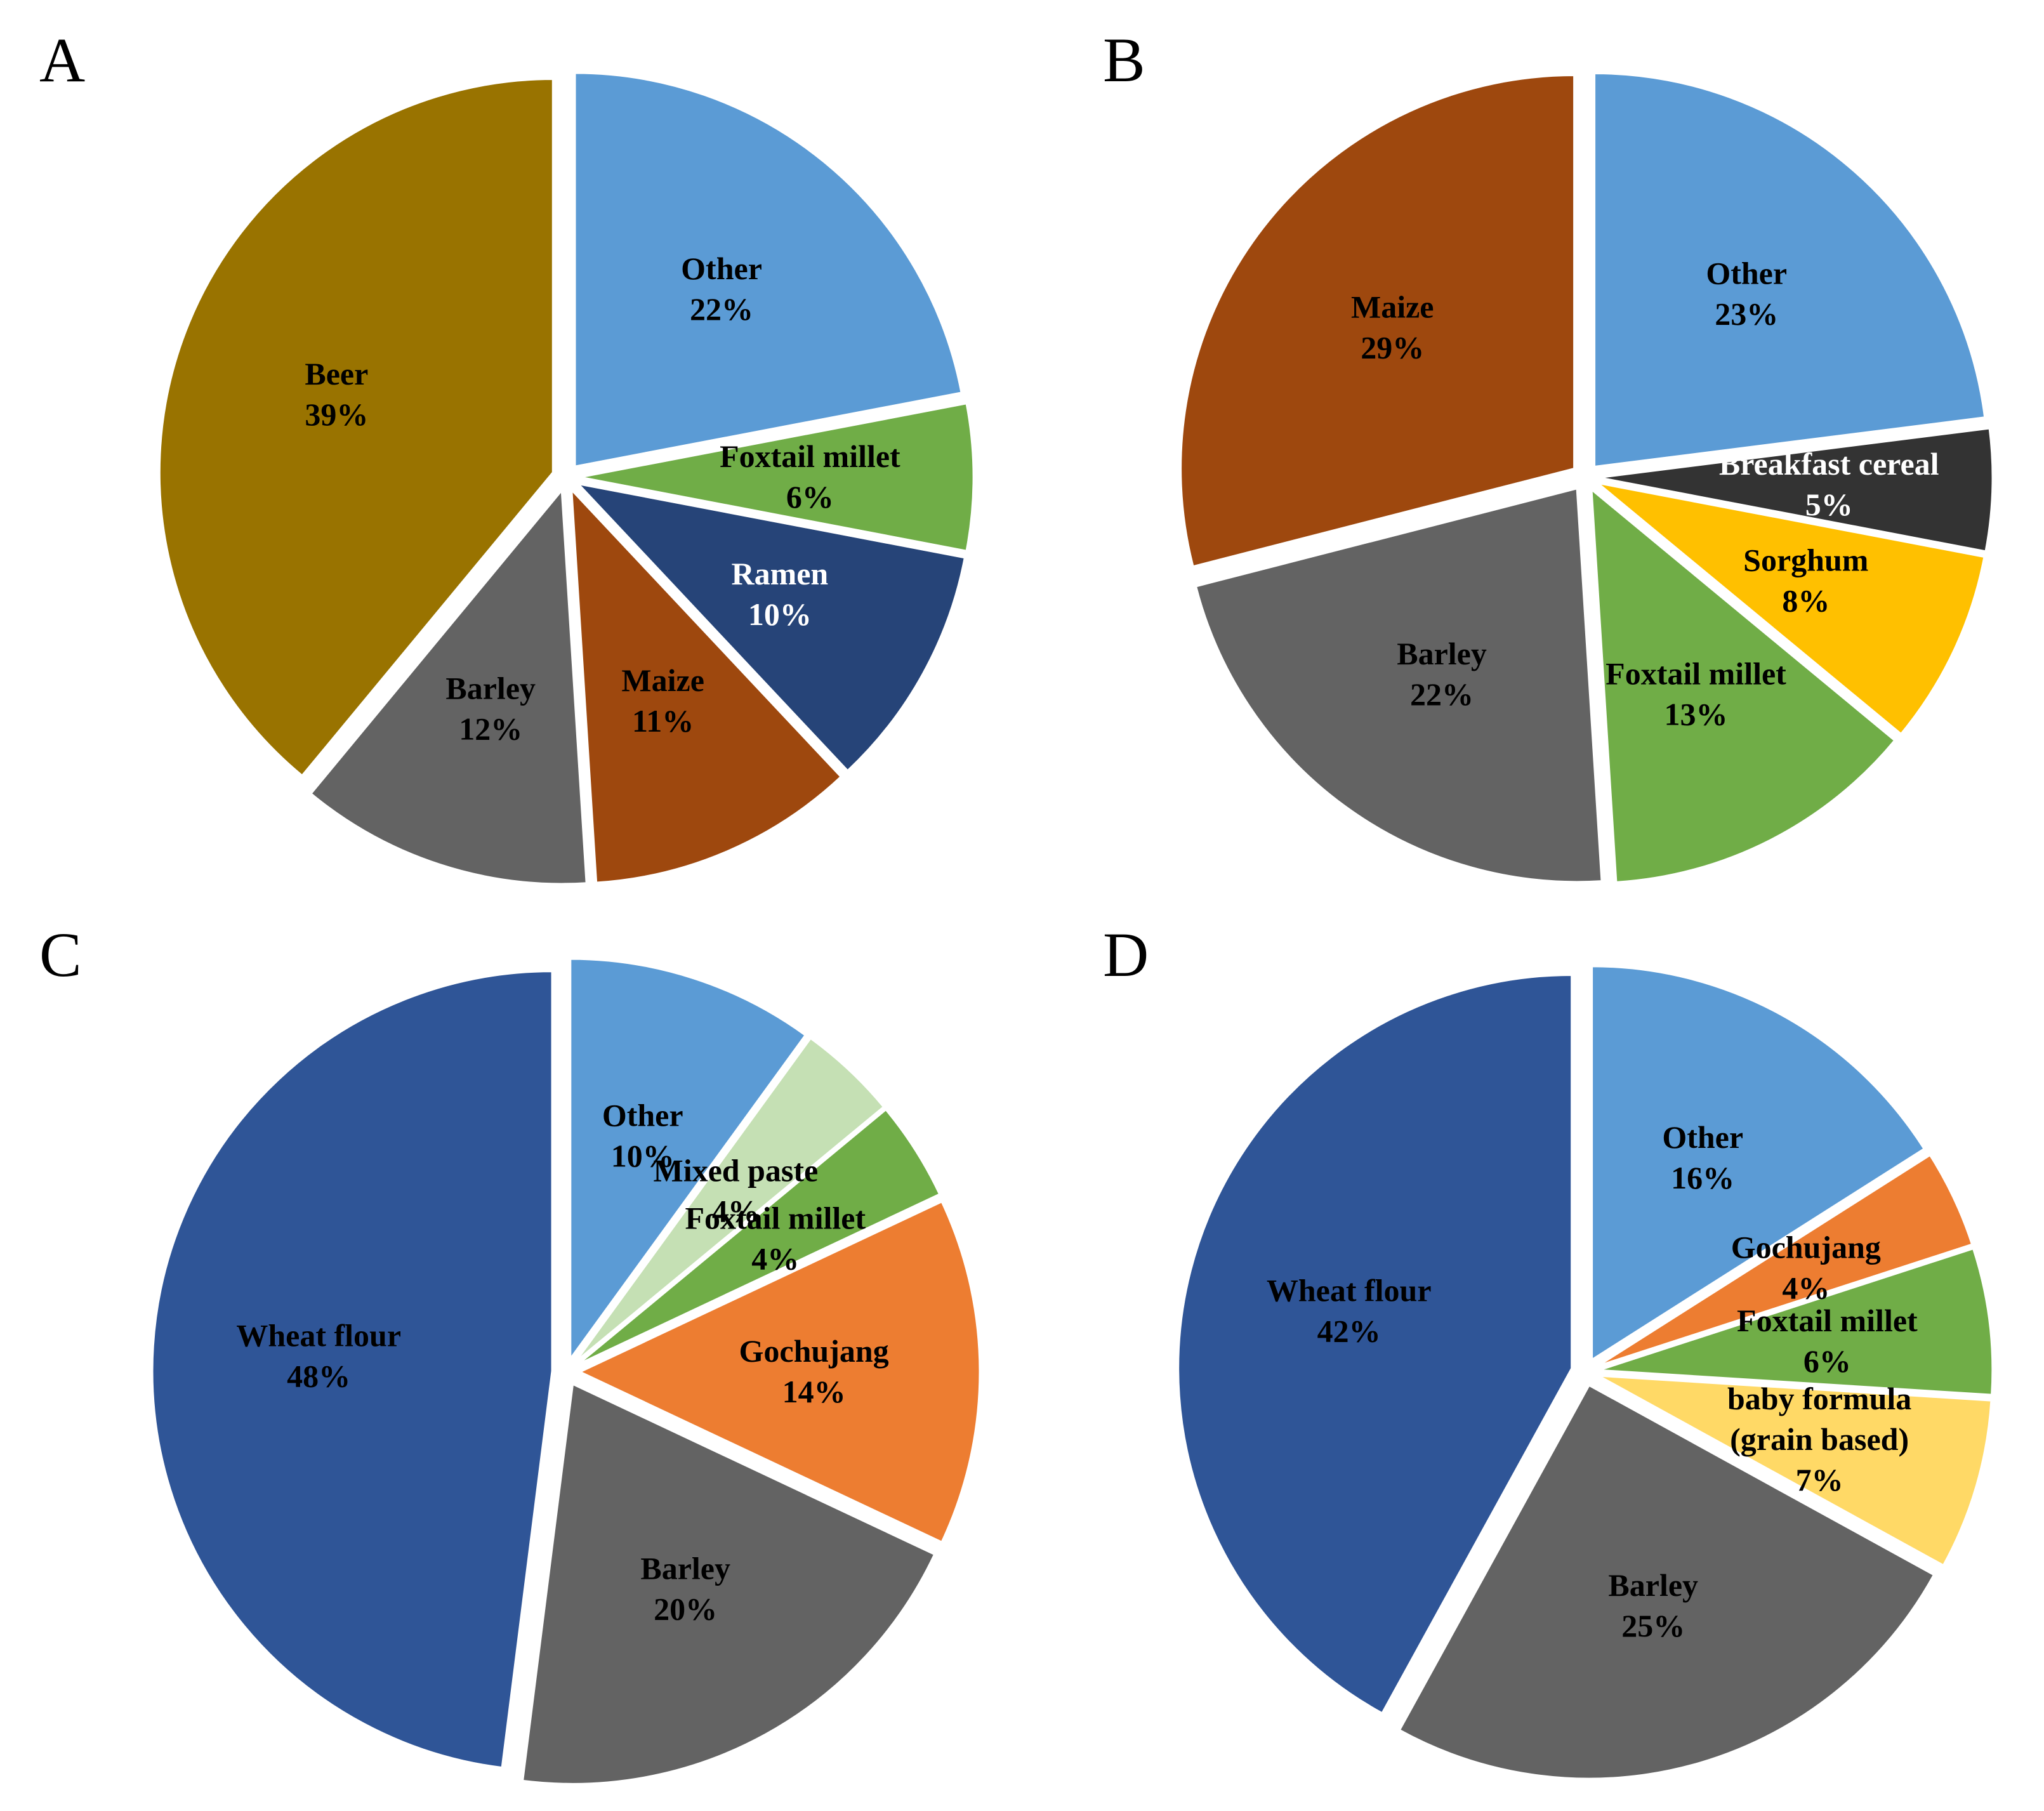 The height and width of the screenshot is (1811, 2044). I want to click on panel-a-maize-percent: 11%, so click(663, 721).